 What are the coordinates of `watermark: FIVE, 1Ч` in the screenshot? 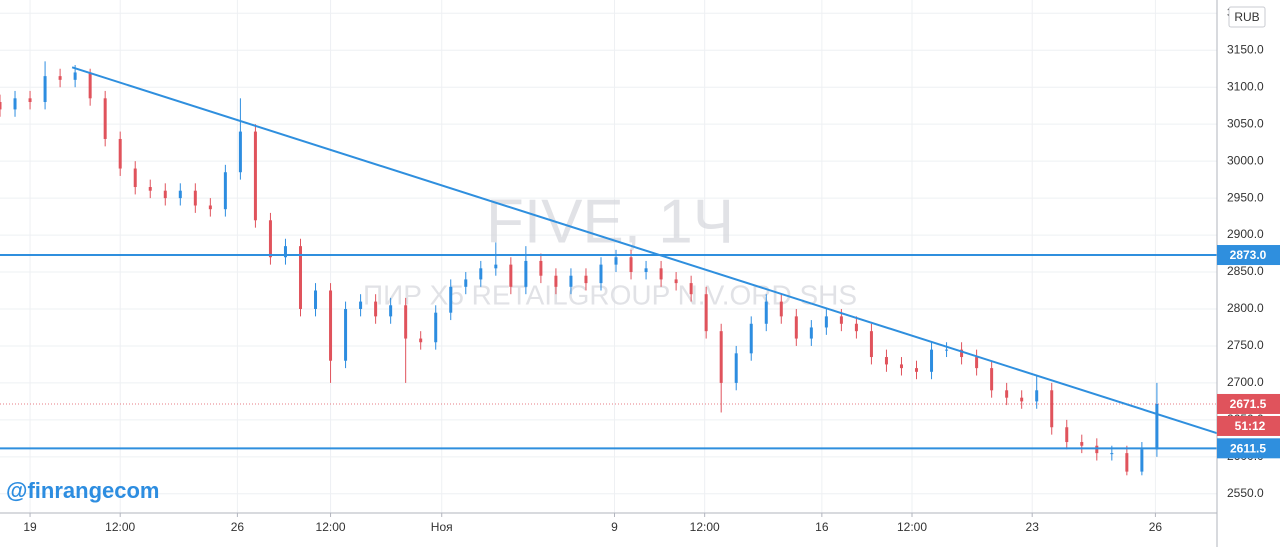 It's located at (610, 221).